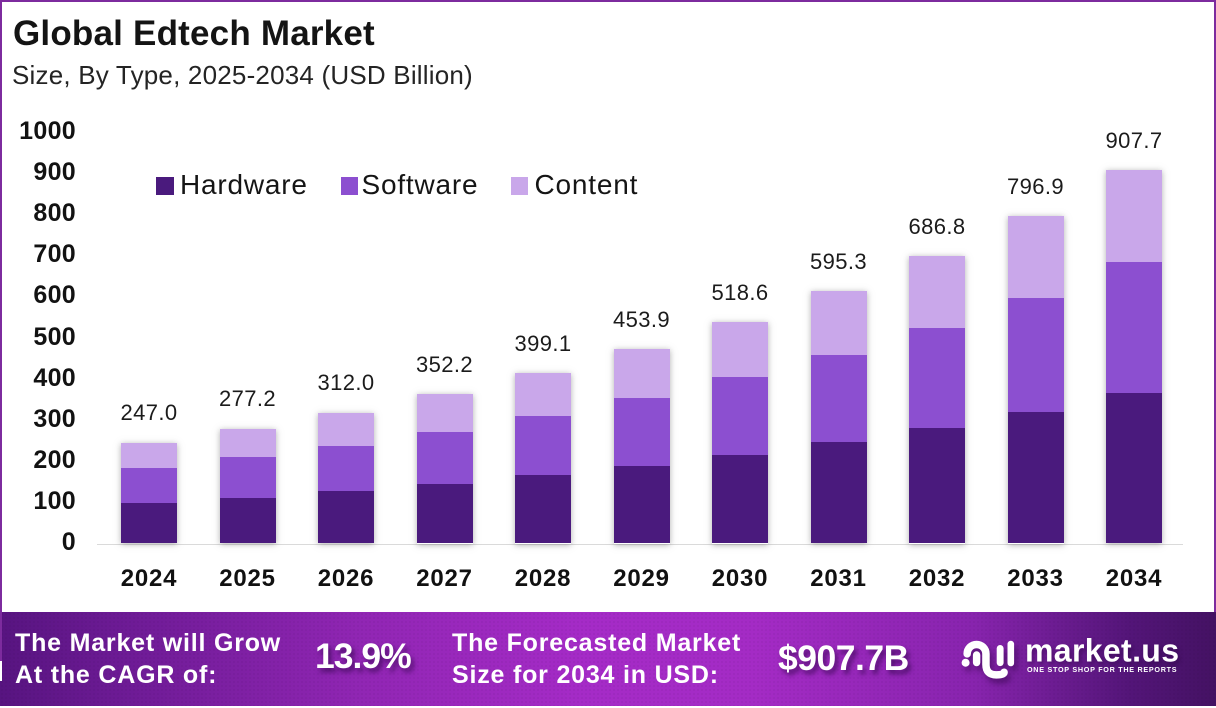 The width and height of the screenshot is (1216, 708). I want to click on svg-text: market.us, so click(1102, 652).